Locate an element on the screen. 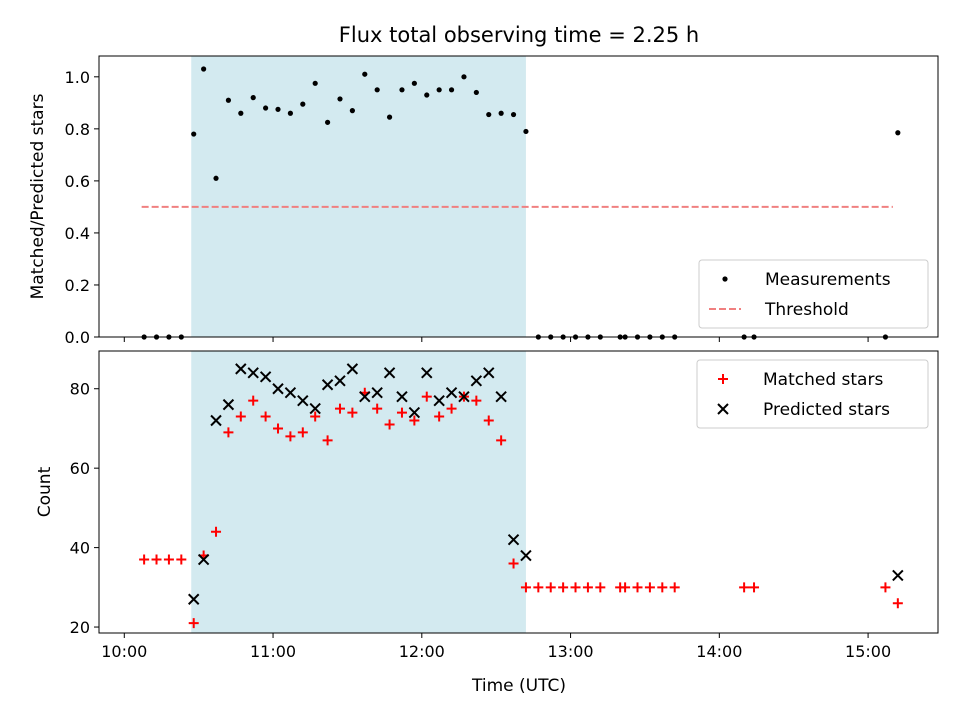 This screenshot has width=960, height=720. x-tick-label: 13:00 is located at coordinates (571, 651).